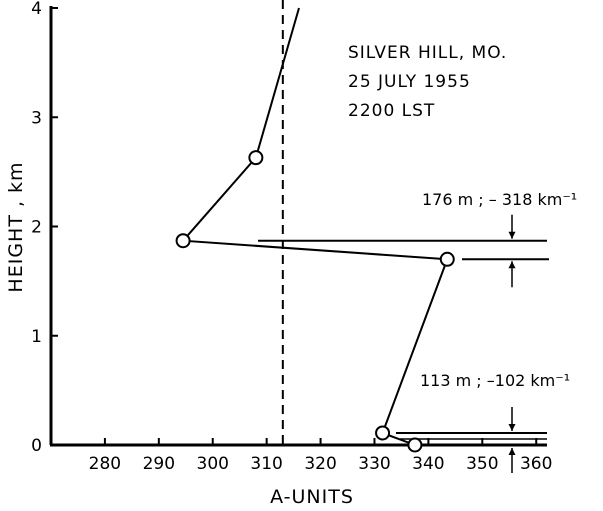  What do you see at coordinates (374, 464) in the screenshot?
I see `x-tick-label: 330` at bounding box center [374, 464].